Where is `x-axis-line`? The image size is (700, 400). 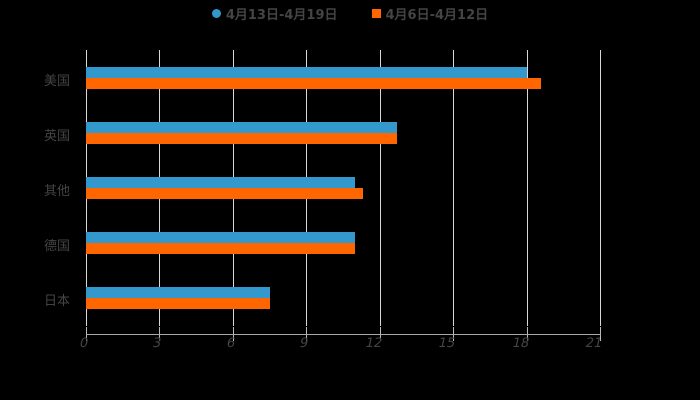
x-axis-line is located at coordinates (343, 334).